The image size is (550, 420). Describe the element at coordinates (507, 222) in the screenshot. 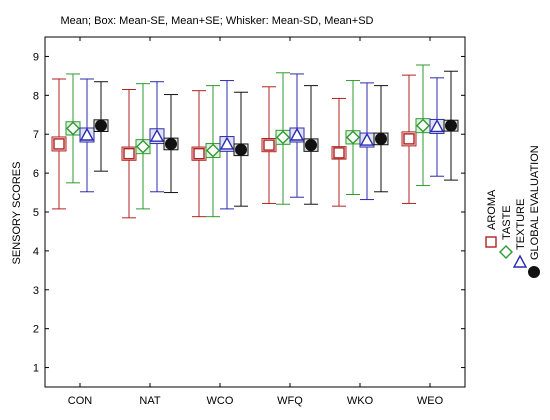

I see `legend-label: TASTE` at that location.